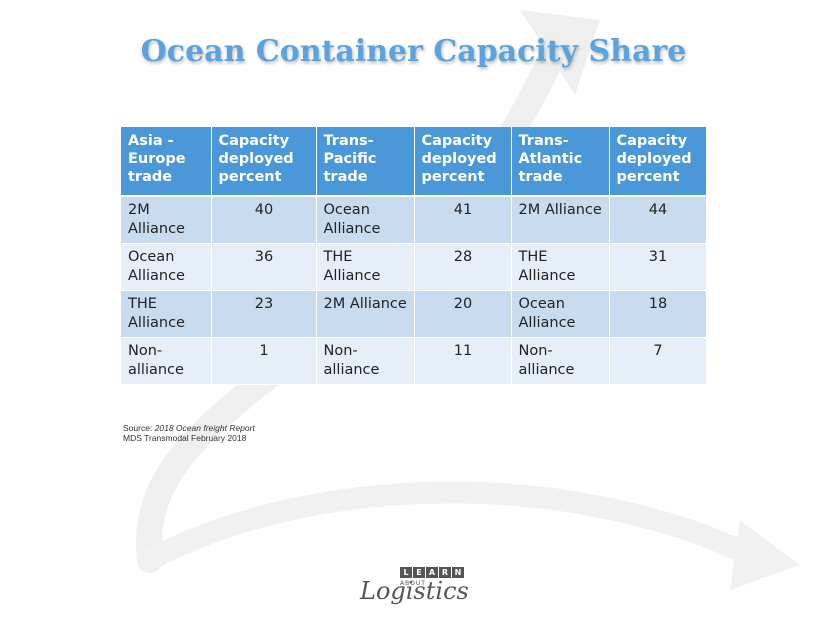 The height and width of the screenshot is (620, 827). I want to click on logo-letter: A, so click(432, 572).